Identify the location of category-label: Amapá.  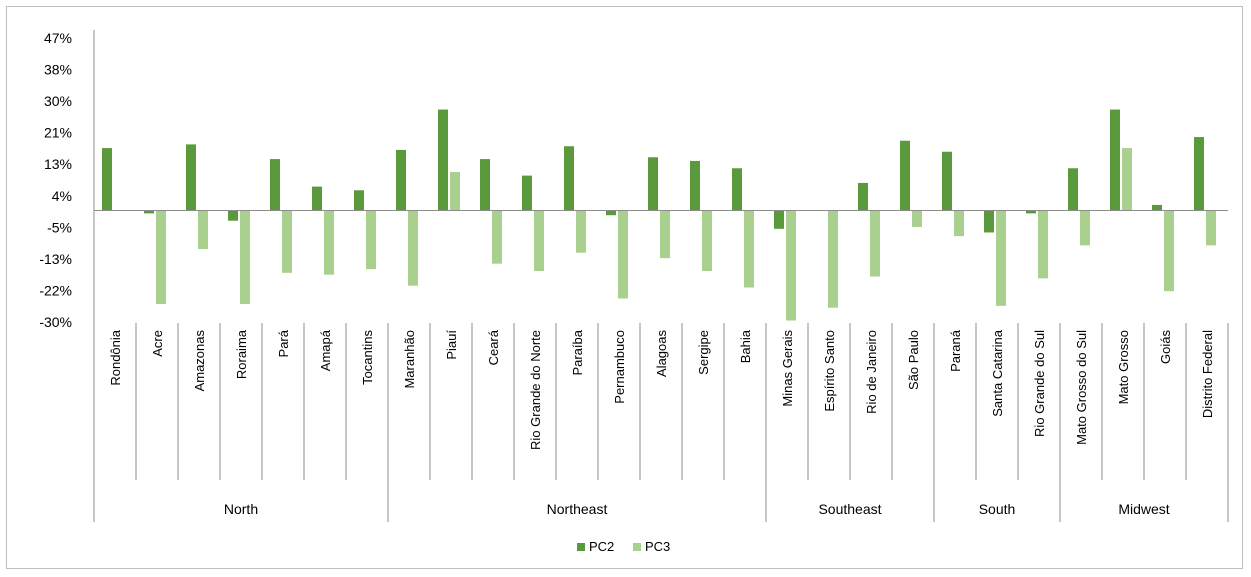
(325, 350).